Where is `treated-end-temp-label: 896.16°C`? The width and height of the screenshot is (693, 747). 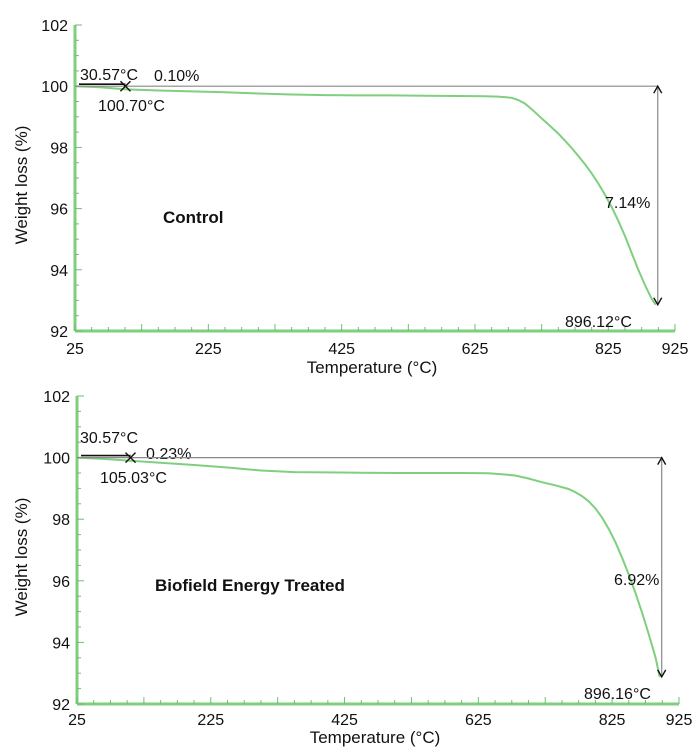
treated-end-temp-label: 896.16°C is located at coordinates (617, 694).